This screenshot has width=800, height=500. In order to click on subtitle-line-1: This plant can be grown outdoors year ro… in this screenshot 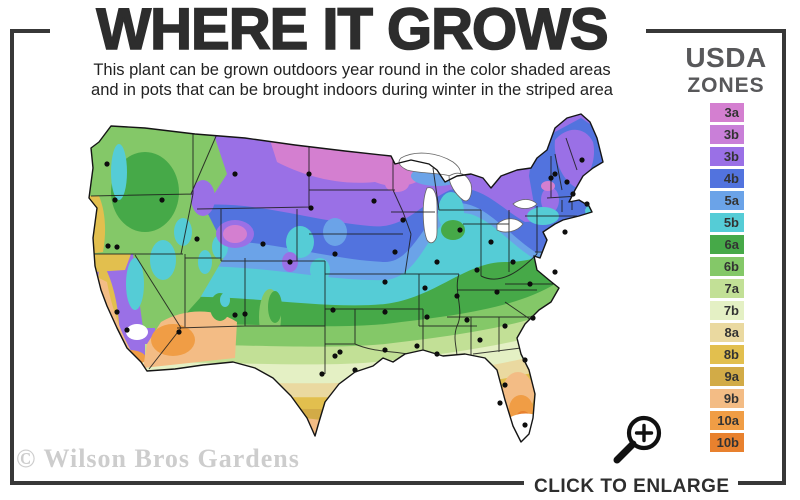, I will do `click(352, 70)`.